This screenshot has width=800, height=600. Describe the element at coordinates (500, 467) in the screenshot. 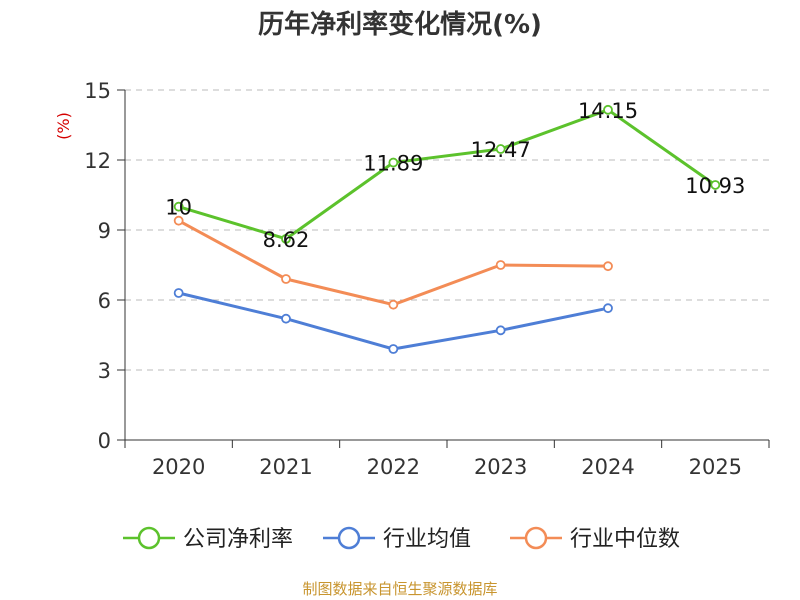

I see `x-tick-label: 2023` at that location.